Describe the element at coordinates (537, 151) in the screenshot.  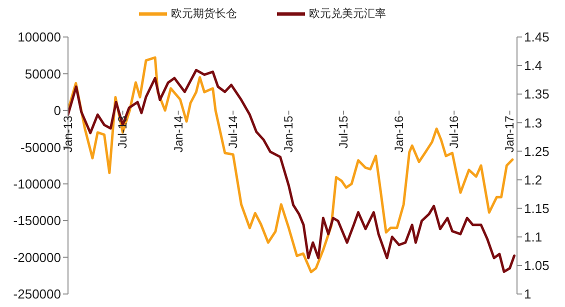
I see `y2-tick-label: 1.25` at that location.